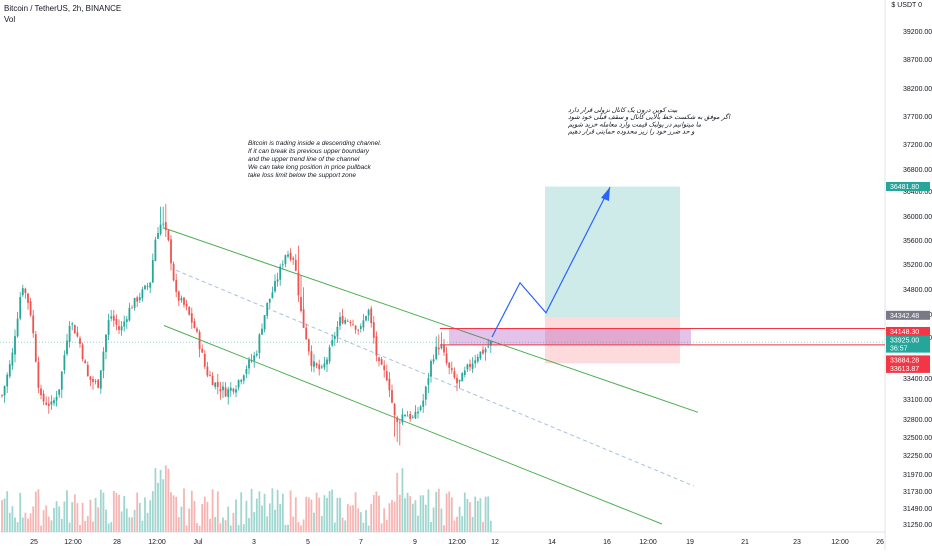 The width and height of the screenshot is (932, 555). What do you see at coordinates (906, 5) in the screenshot?
I see `currency-label: $ USDT 0` at bounding box center [906, 5].